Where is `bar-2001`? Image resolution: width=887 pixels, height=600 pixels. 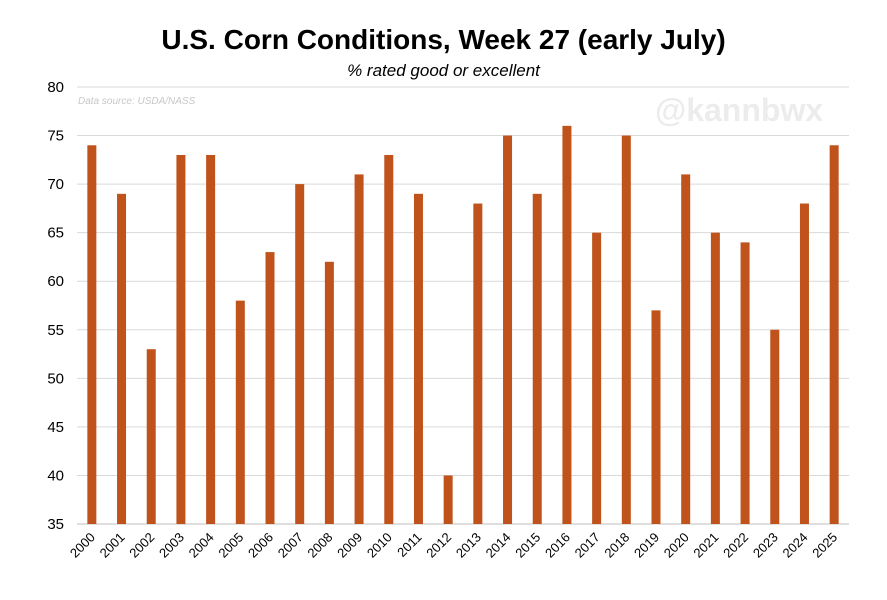
bar-2001 is located at coordinates (122, 359).